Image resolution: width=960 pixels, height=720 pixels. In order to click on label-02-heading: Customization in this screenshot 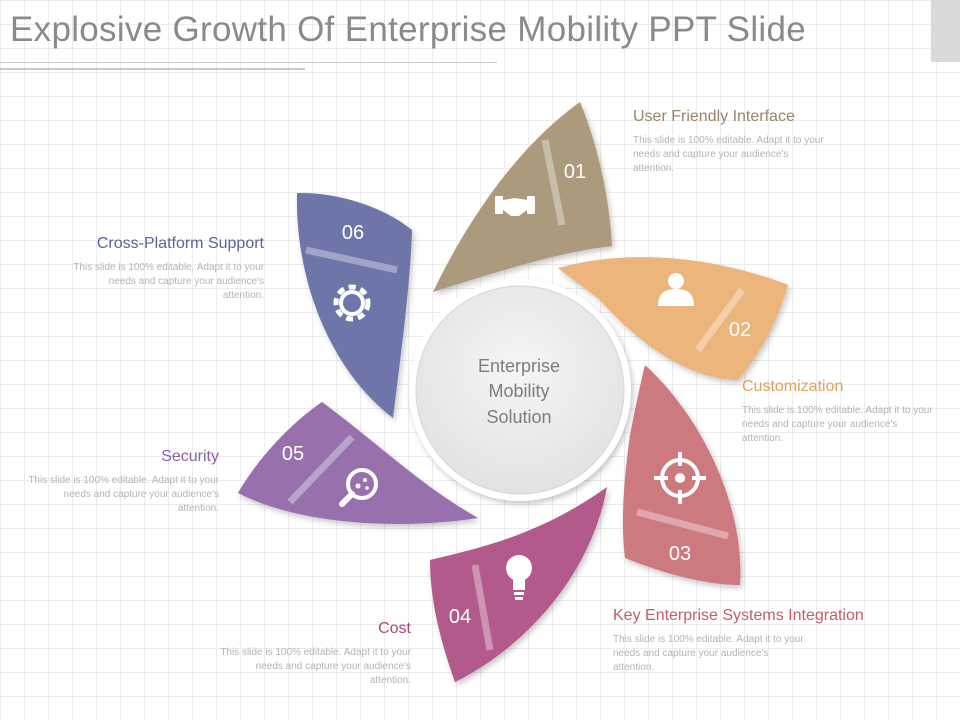, I will do `click(793, 386)`.